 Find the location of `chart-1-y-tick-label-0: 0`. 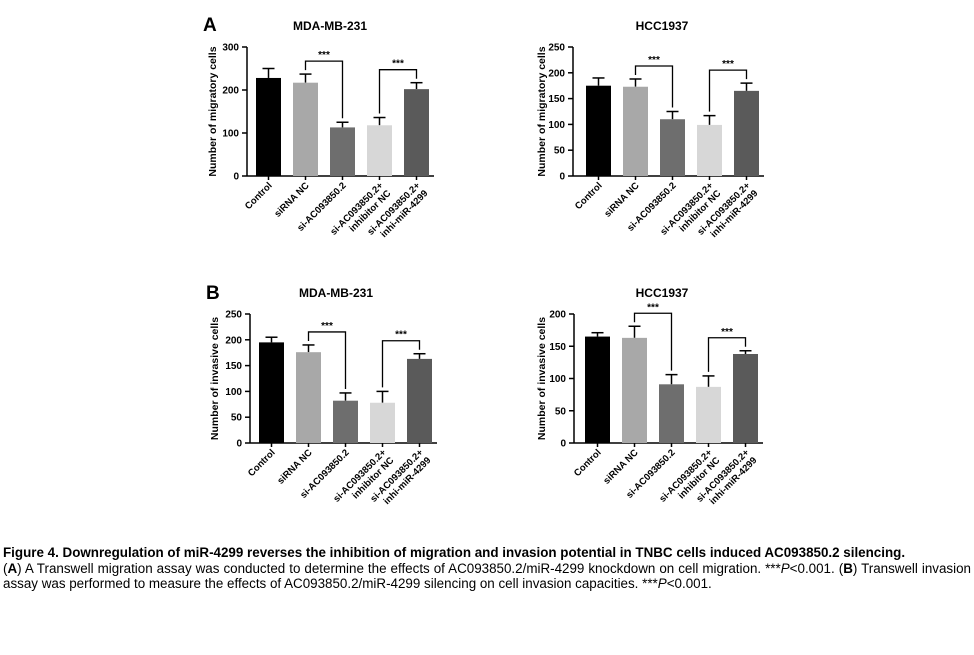

chart-1-y-tick-label-0: 0 is located at coordinates (236, 177).